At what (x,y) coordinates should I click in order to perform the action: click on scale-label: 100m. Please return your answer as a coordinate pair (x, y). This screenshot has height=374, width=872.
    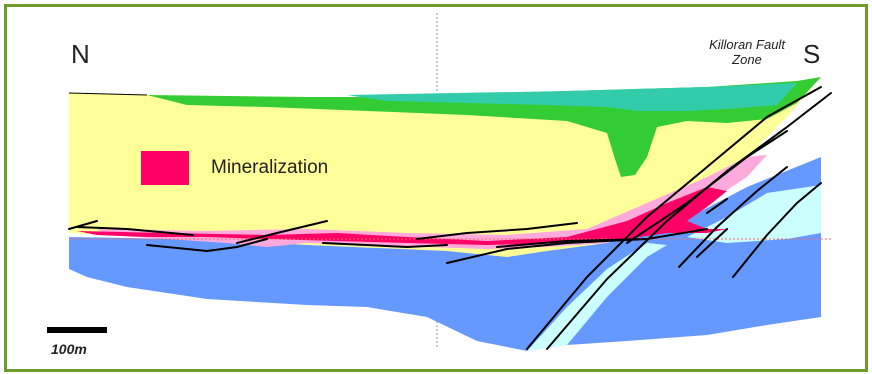
    Looking at the image, I should click on (69, 349).